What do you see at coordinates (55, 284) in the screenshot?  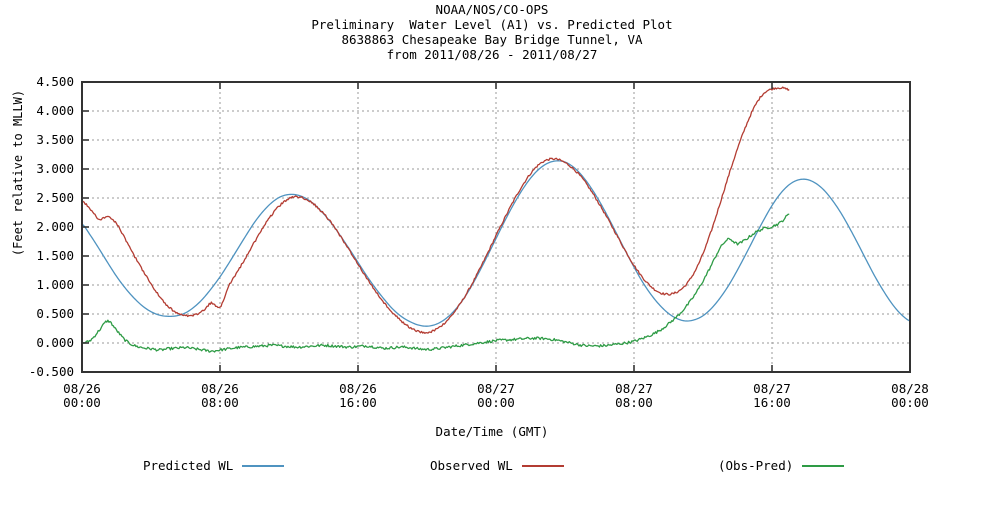 I see `y-tick-label: 1.000` at bounding box center [55, 284].